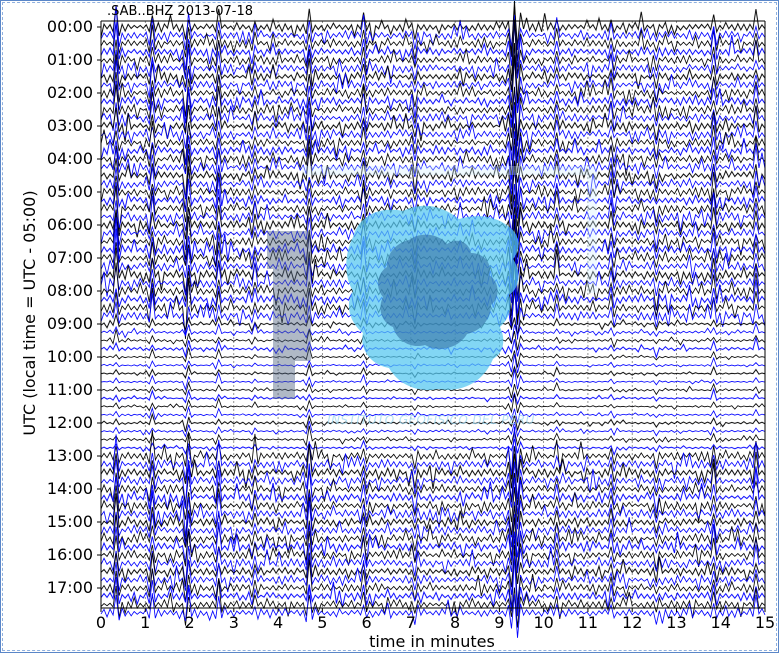  I want to click on x-tick-label: 8, so click(455, 622).